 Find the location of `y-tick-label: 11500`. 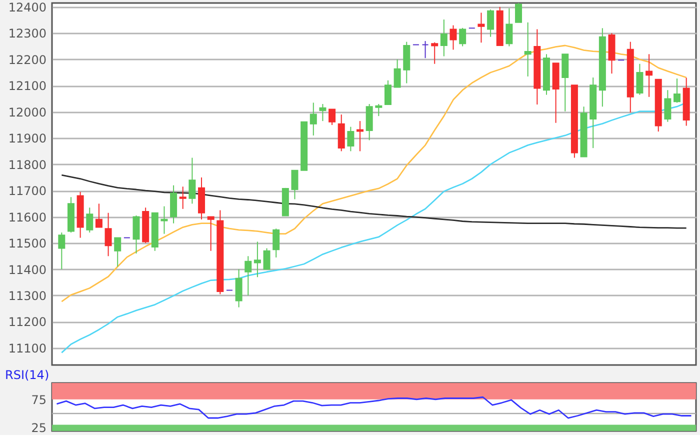

y-tick-label: 11500 is located at coordinates (27, 243).